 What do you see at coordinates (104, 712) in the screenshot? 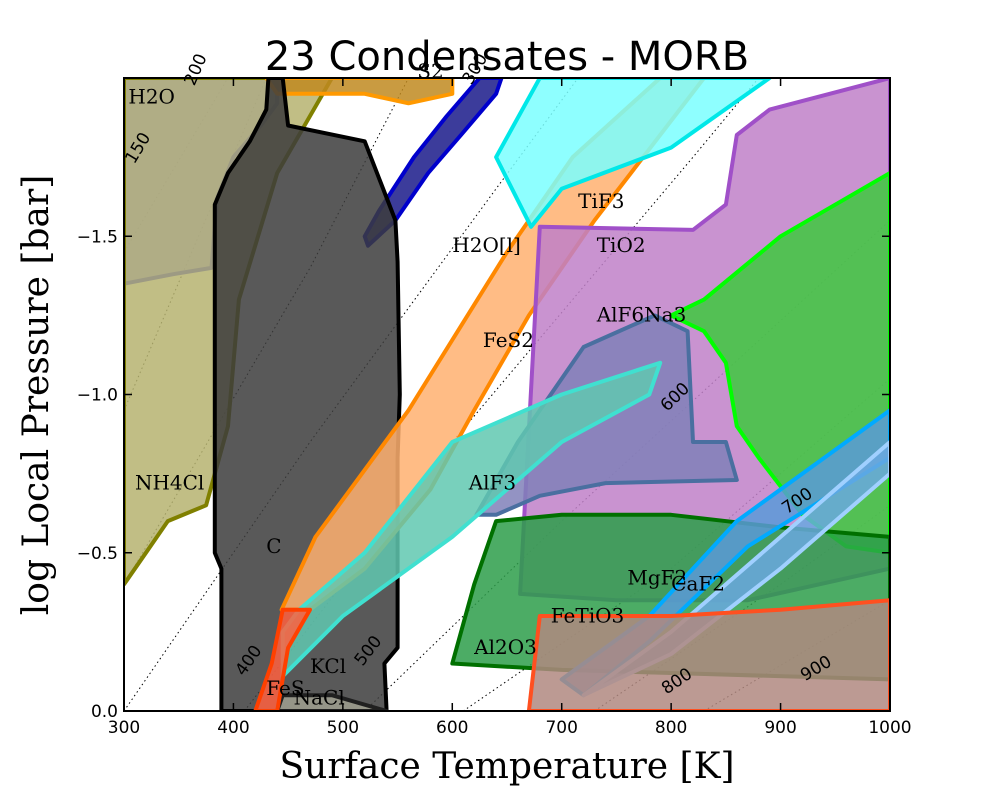
I see `y-tick-label-0-0: 0.0` at bounding box center [104, 712].